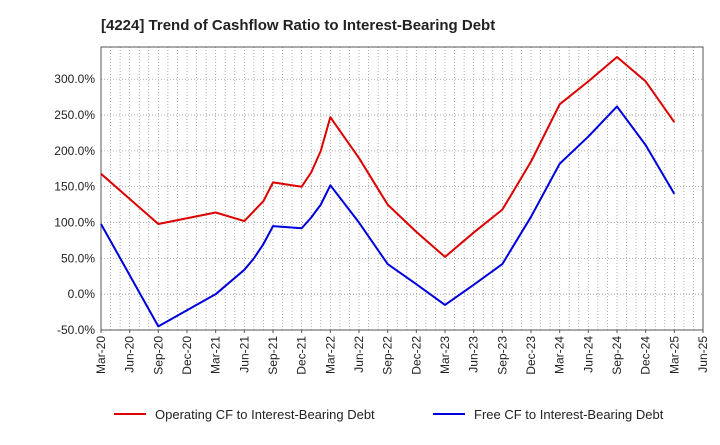 The height and width of the screenshot is (445, 720). What do you see at coordinates (76, 330) in the screenshot?
I see `y-tick-label: -50.0%` at bounding box center [76, 330].